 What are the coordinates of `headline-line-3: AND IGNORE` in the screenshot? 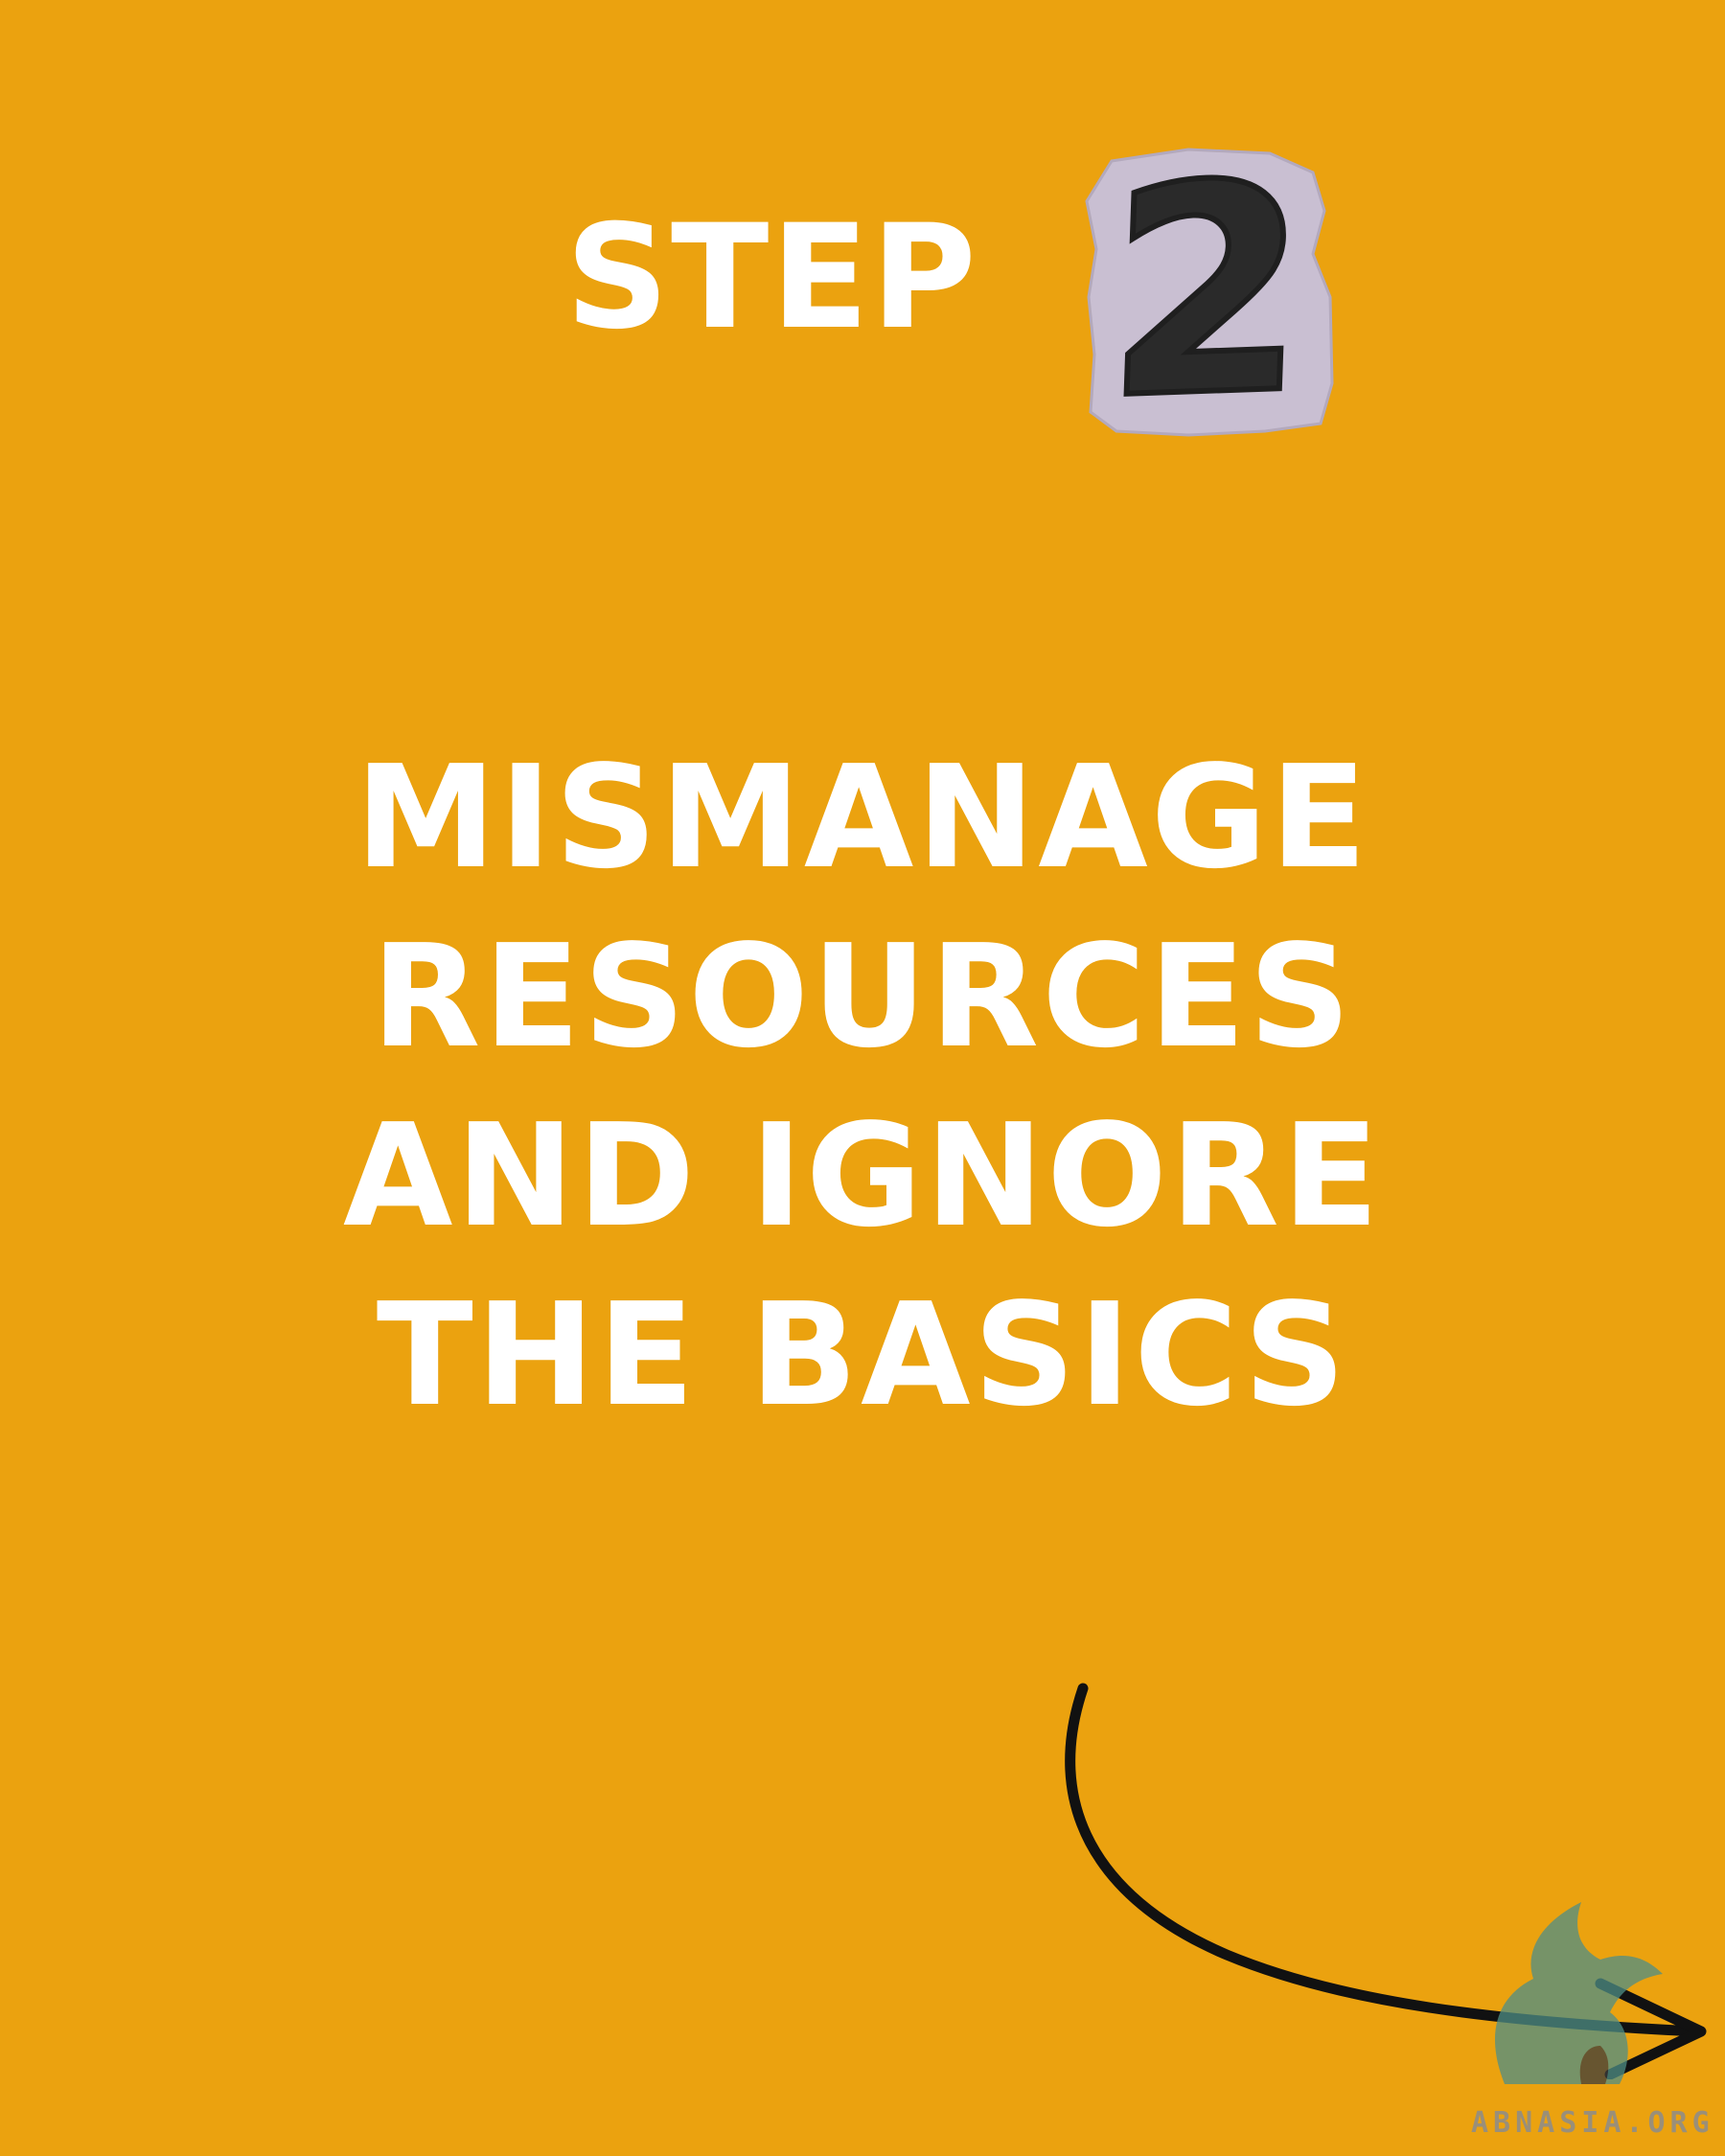 It's located at (862, 1176).